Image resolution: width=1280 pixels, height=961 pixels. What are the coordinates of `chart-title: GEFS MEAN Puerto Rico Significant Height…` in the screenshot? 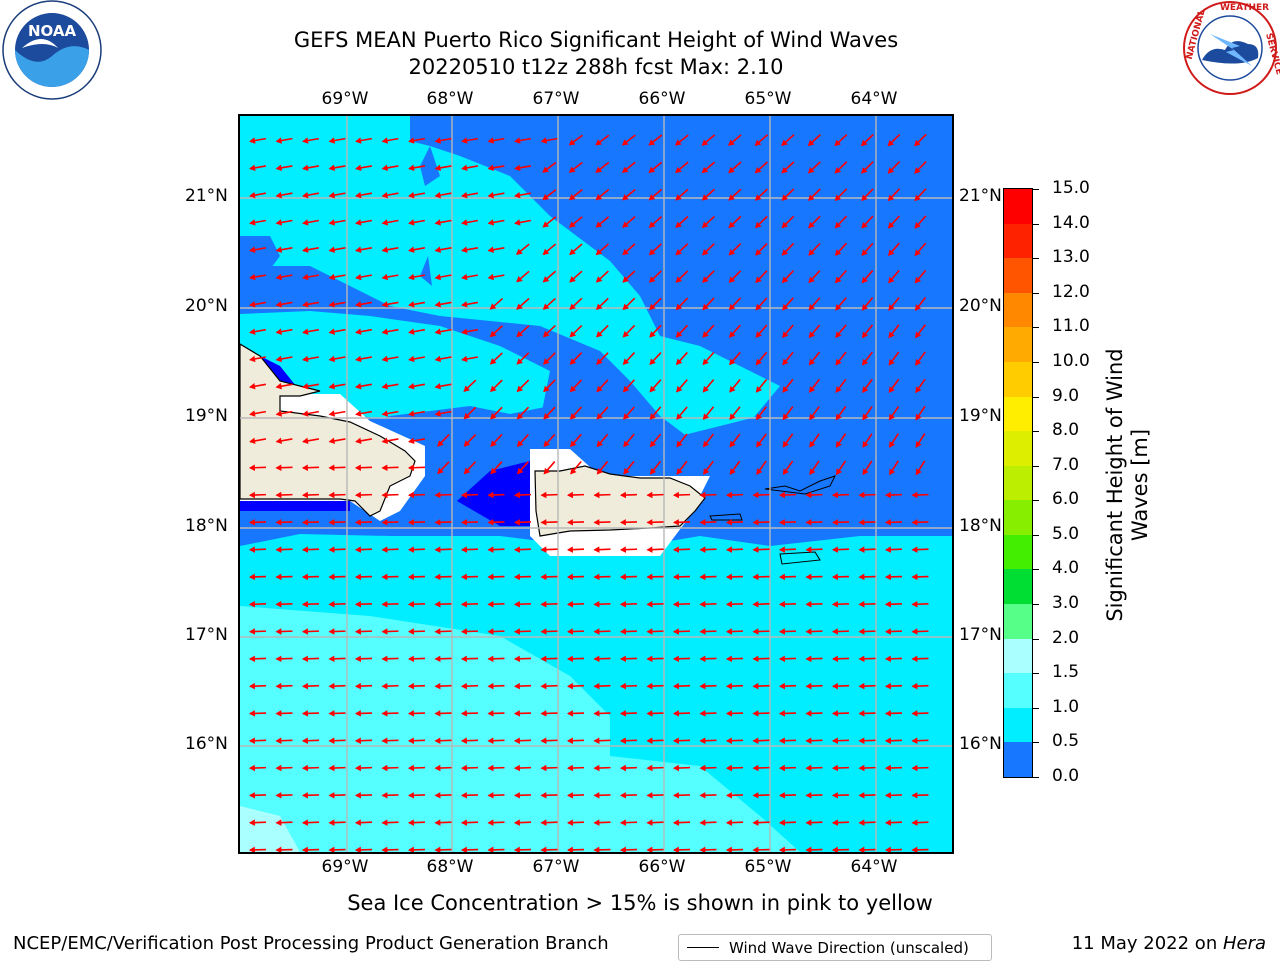 It's located at (596, 40).